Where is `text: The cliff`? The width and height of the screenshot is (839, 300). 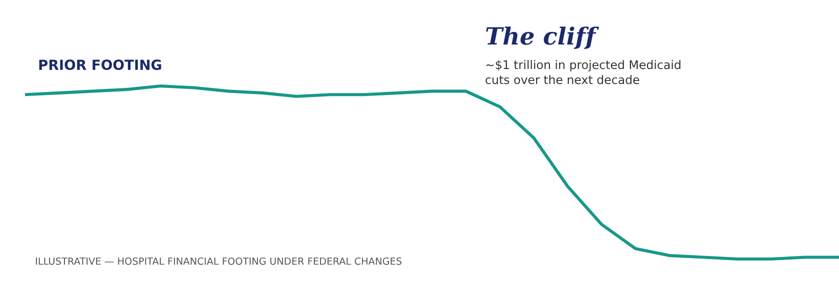
text: The cliff is located at coordinates (542, 37).